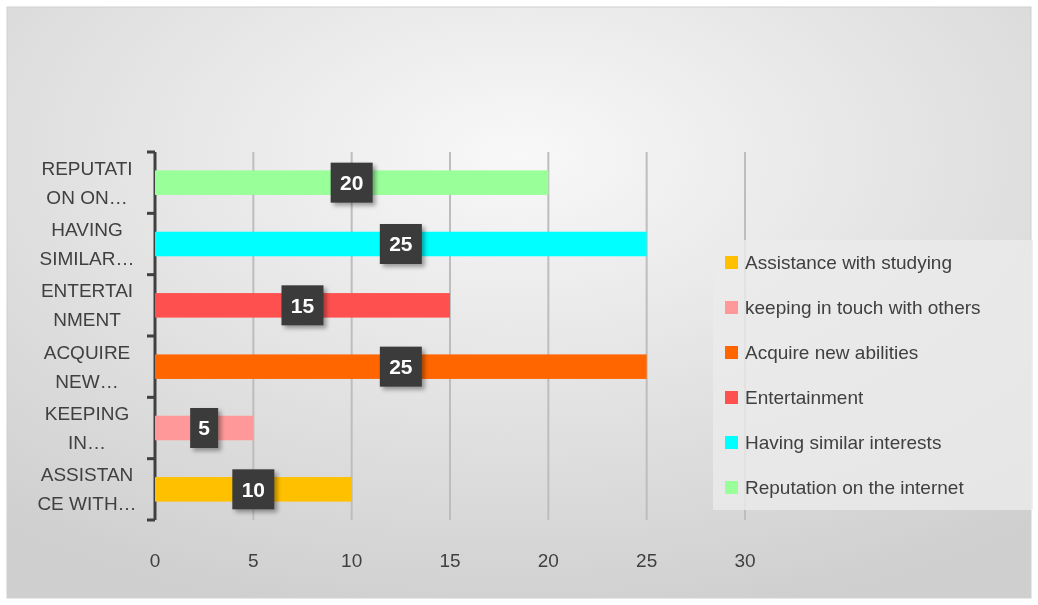 The height and width of the screenshot is (605, 1038). What do you see at coordinates (302, 305) in the screenshot?
I see `data-label: 15` at bounding box center [302, 305].